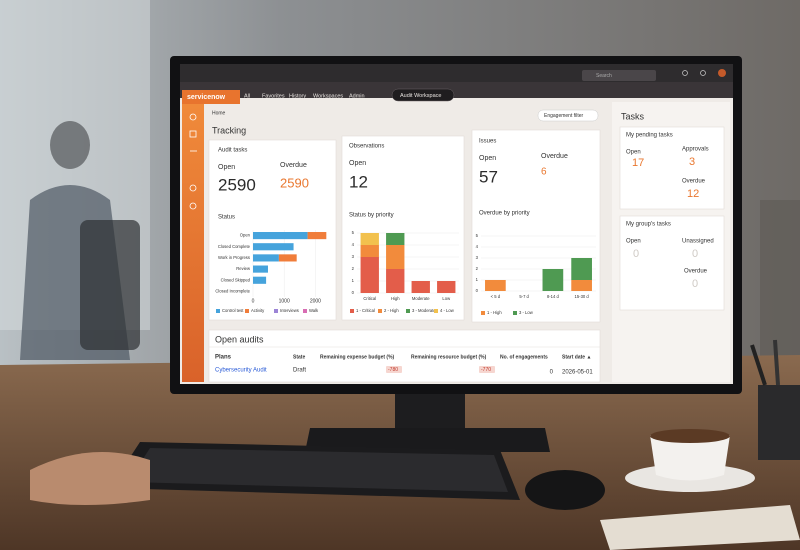 Image resolution: width=800 pixels, height=550 pixels. I want to click on legend-label: 2 - High, so click(391, 310).